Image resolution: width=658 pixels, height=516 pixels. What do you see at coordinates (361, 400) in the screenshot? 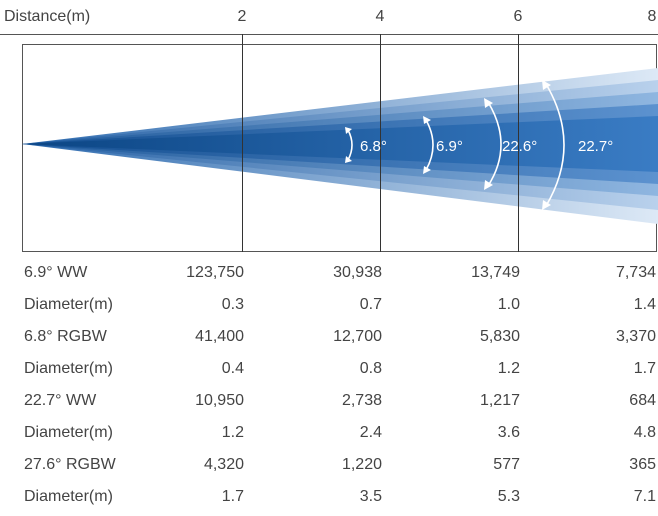
I see `value-4m: 2,738` at bounding box center [361, 400].